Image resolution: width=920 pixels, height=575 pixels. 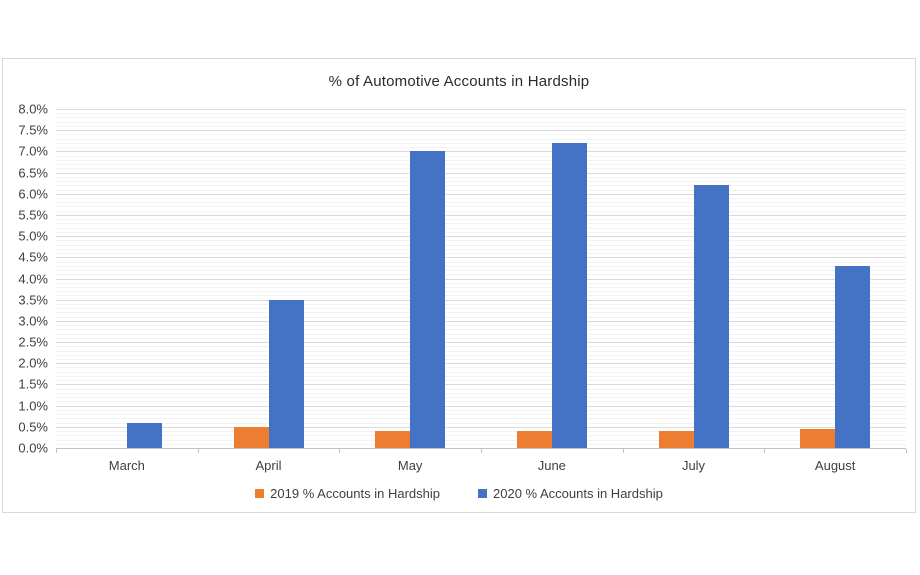 I want to click on y-axis-tick-label: 1.5%, so click(x=33, y=384).